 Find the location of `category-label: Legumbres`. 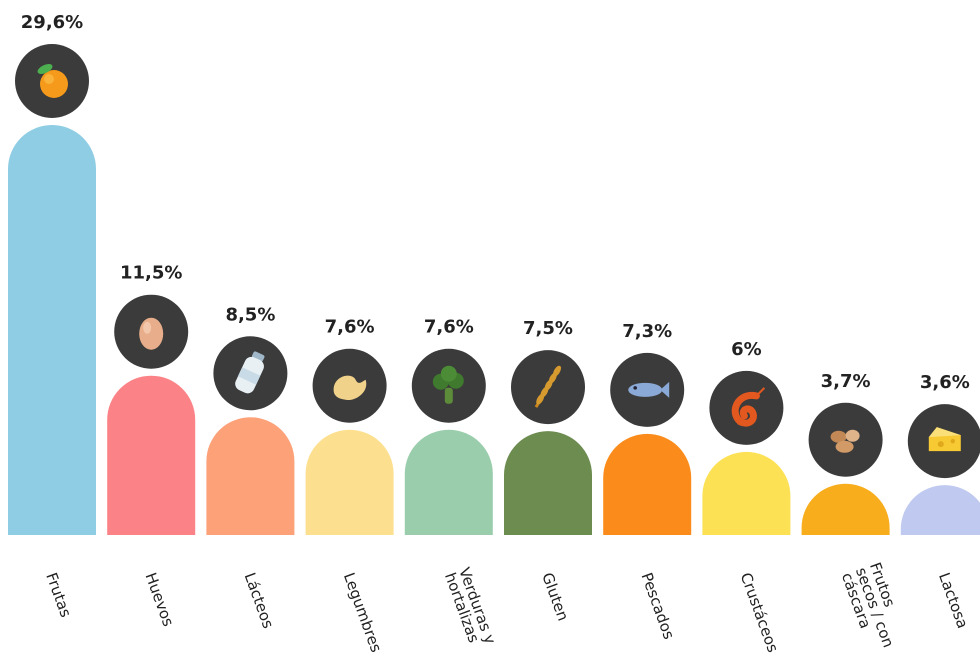

category-label: Legumbres is located at coordinates (362, 612).